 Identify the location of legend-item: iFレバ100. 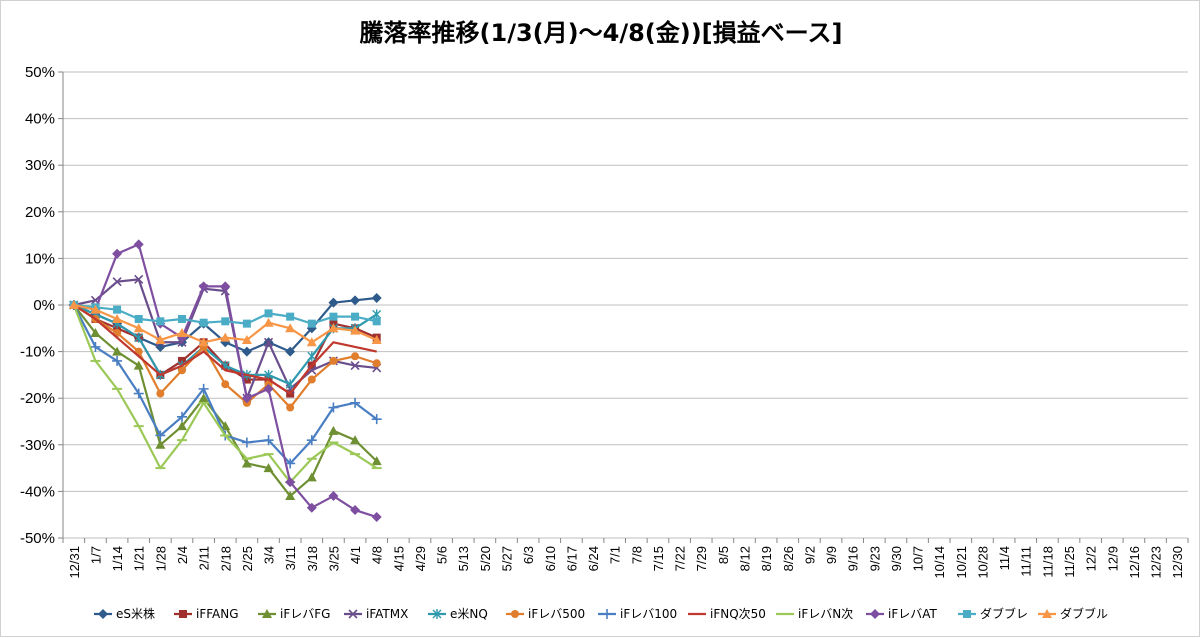
(637, 614).